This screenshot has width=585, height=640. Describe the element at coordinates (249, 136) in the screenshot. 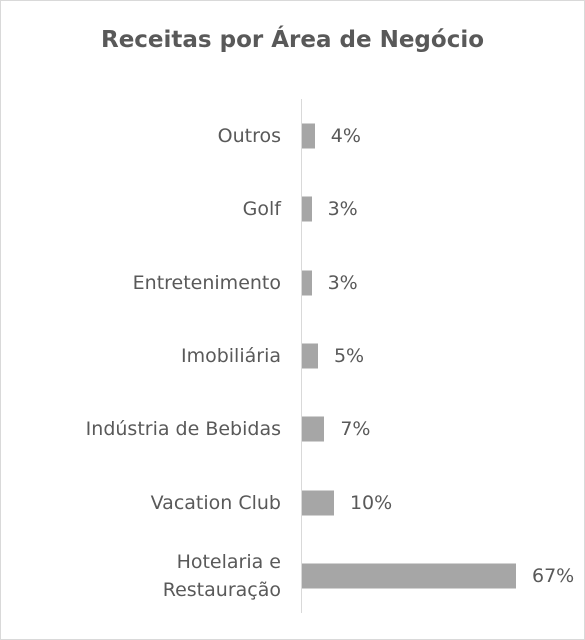

I see `category-label: Outros` at that location.